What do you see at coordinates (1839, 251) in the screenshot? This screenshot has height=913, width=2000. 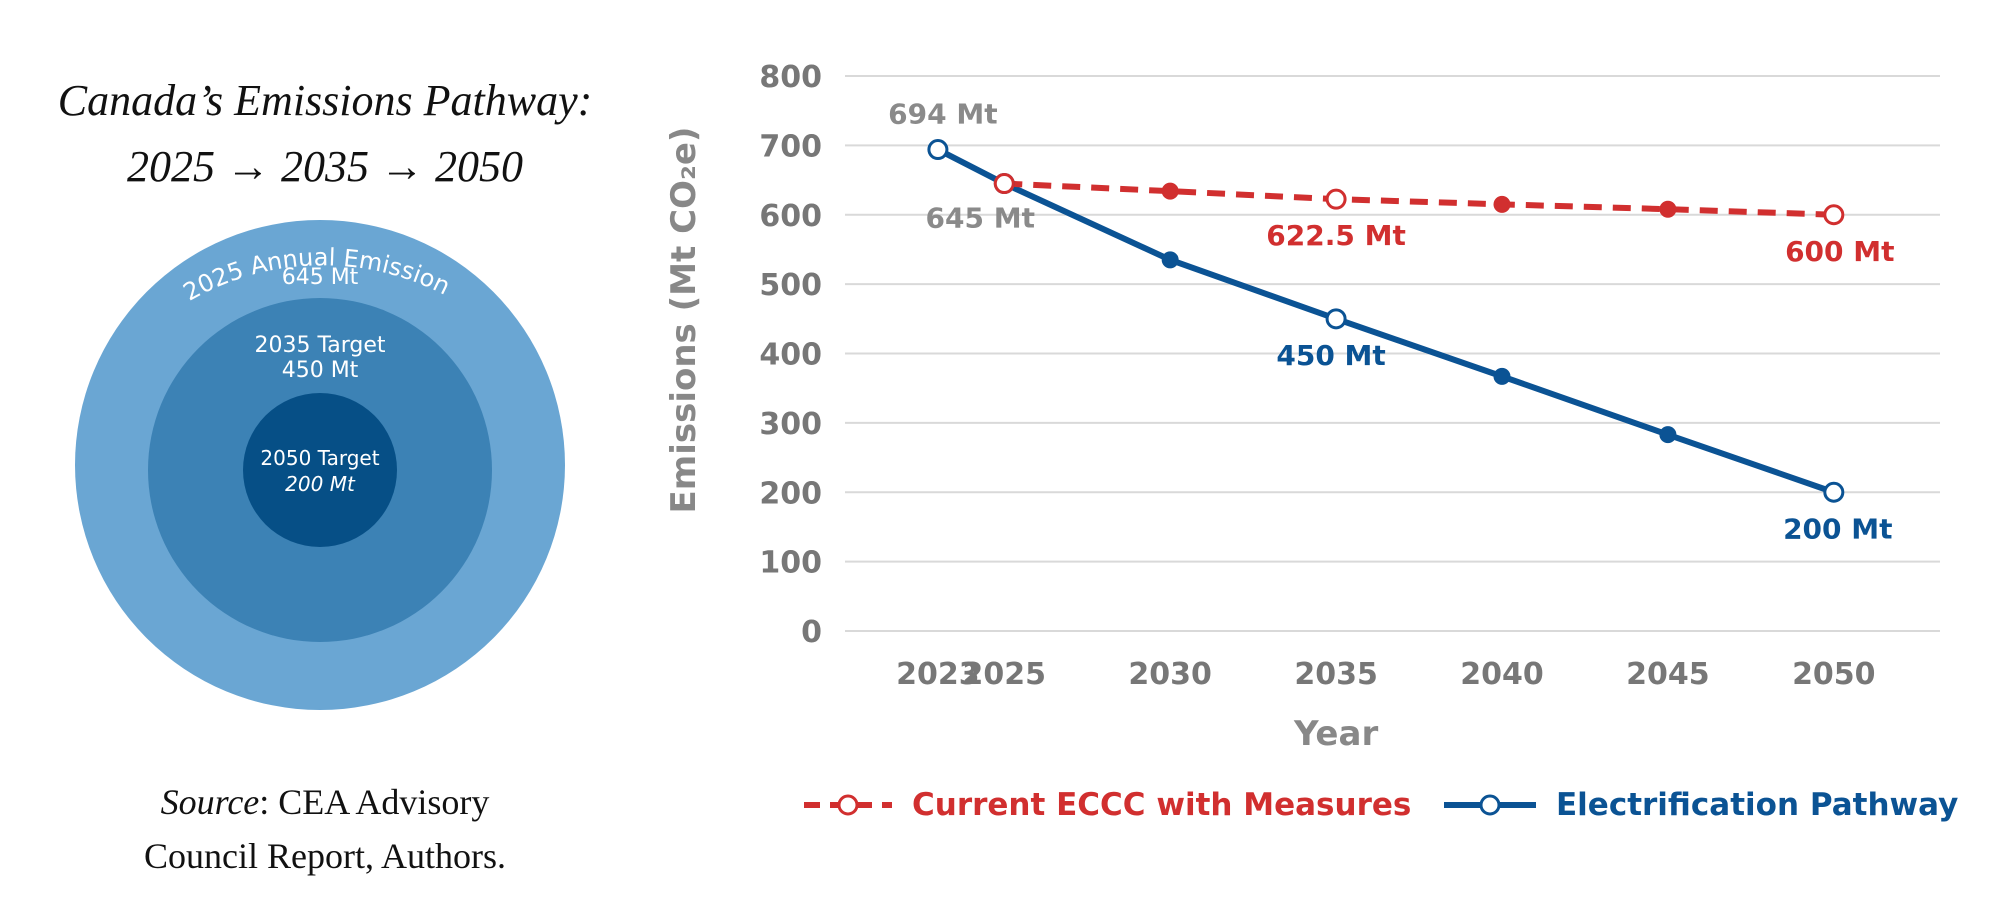 I see `data-label-0-2050: 600 Mt` at bounding box center [1839, 251].